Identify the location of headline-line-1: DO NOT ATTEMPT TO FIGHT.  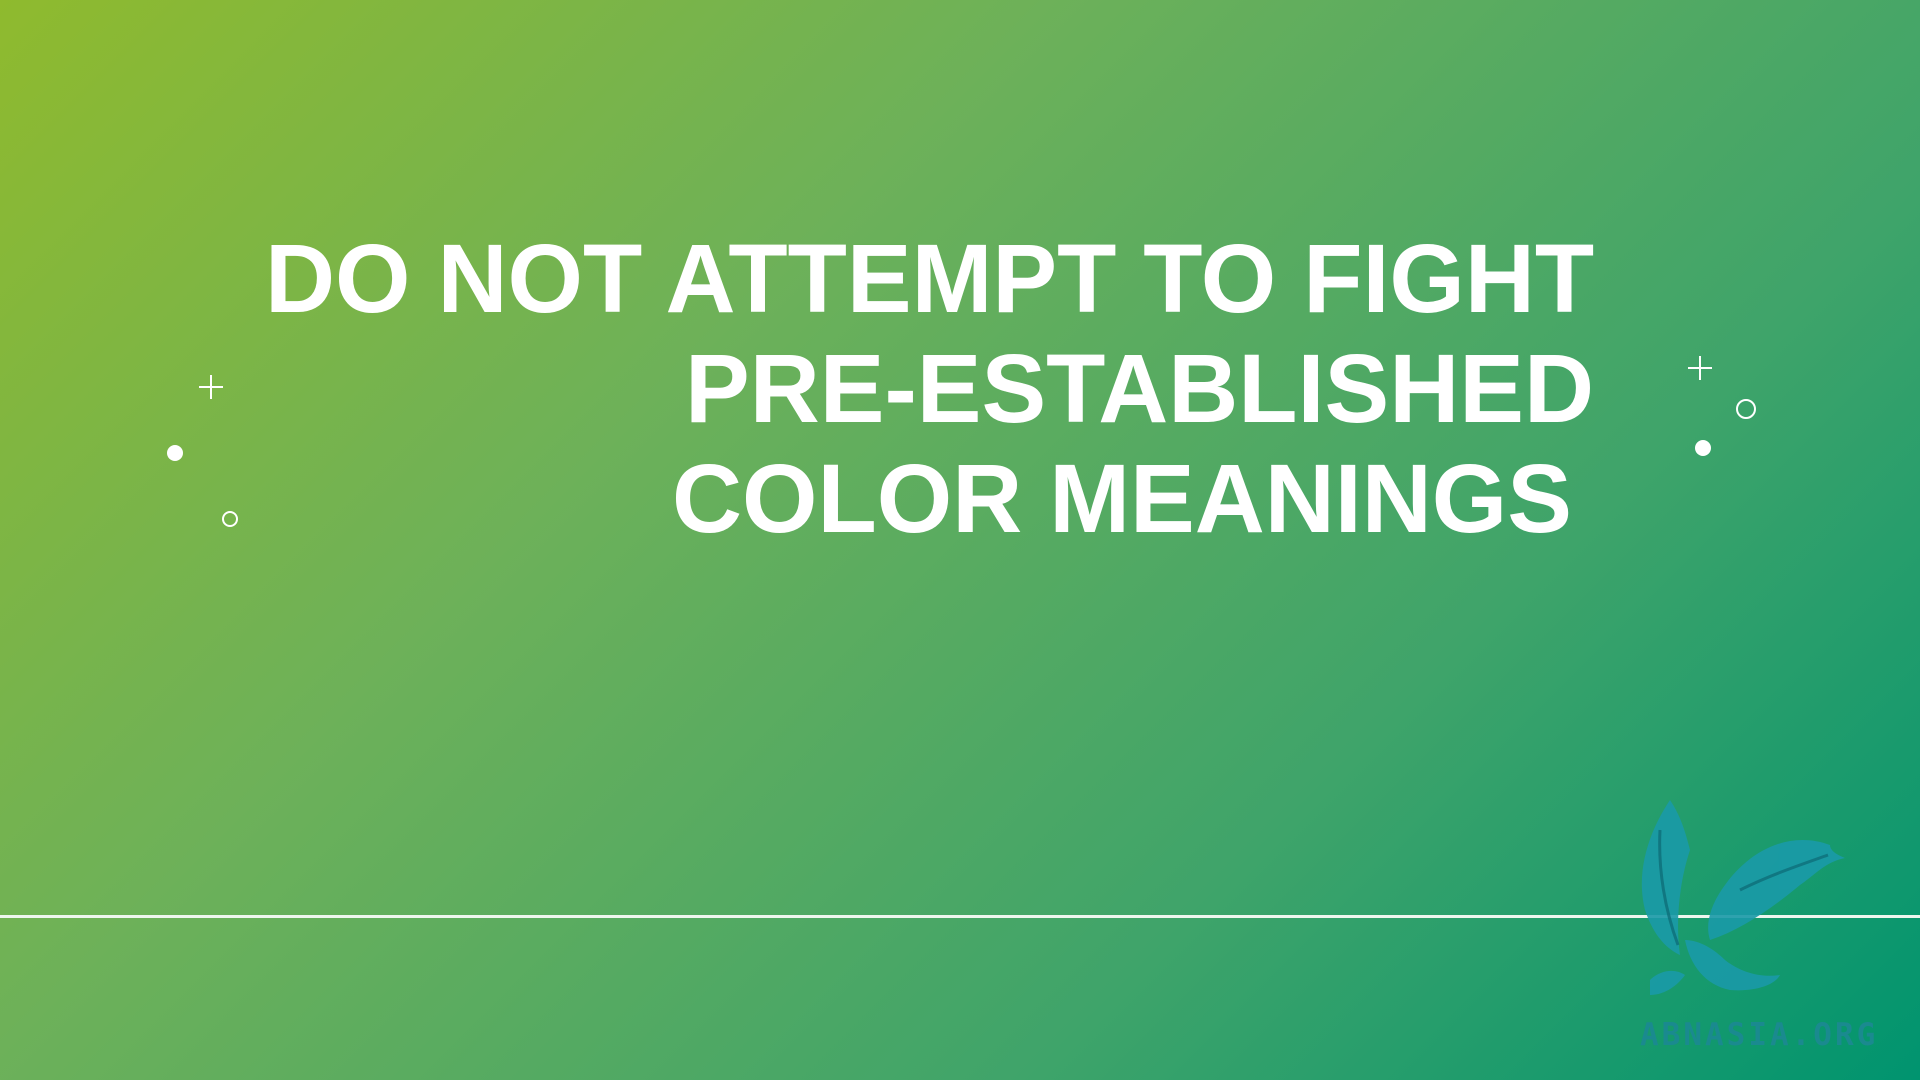
(930, 278).